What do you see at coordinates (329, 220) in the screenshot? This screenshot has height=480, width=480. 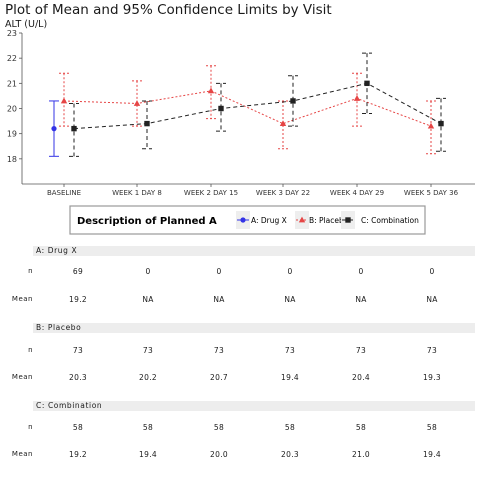 I see `legend-item-label: B: Placebo` at bounding box center [329, 220].